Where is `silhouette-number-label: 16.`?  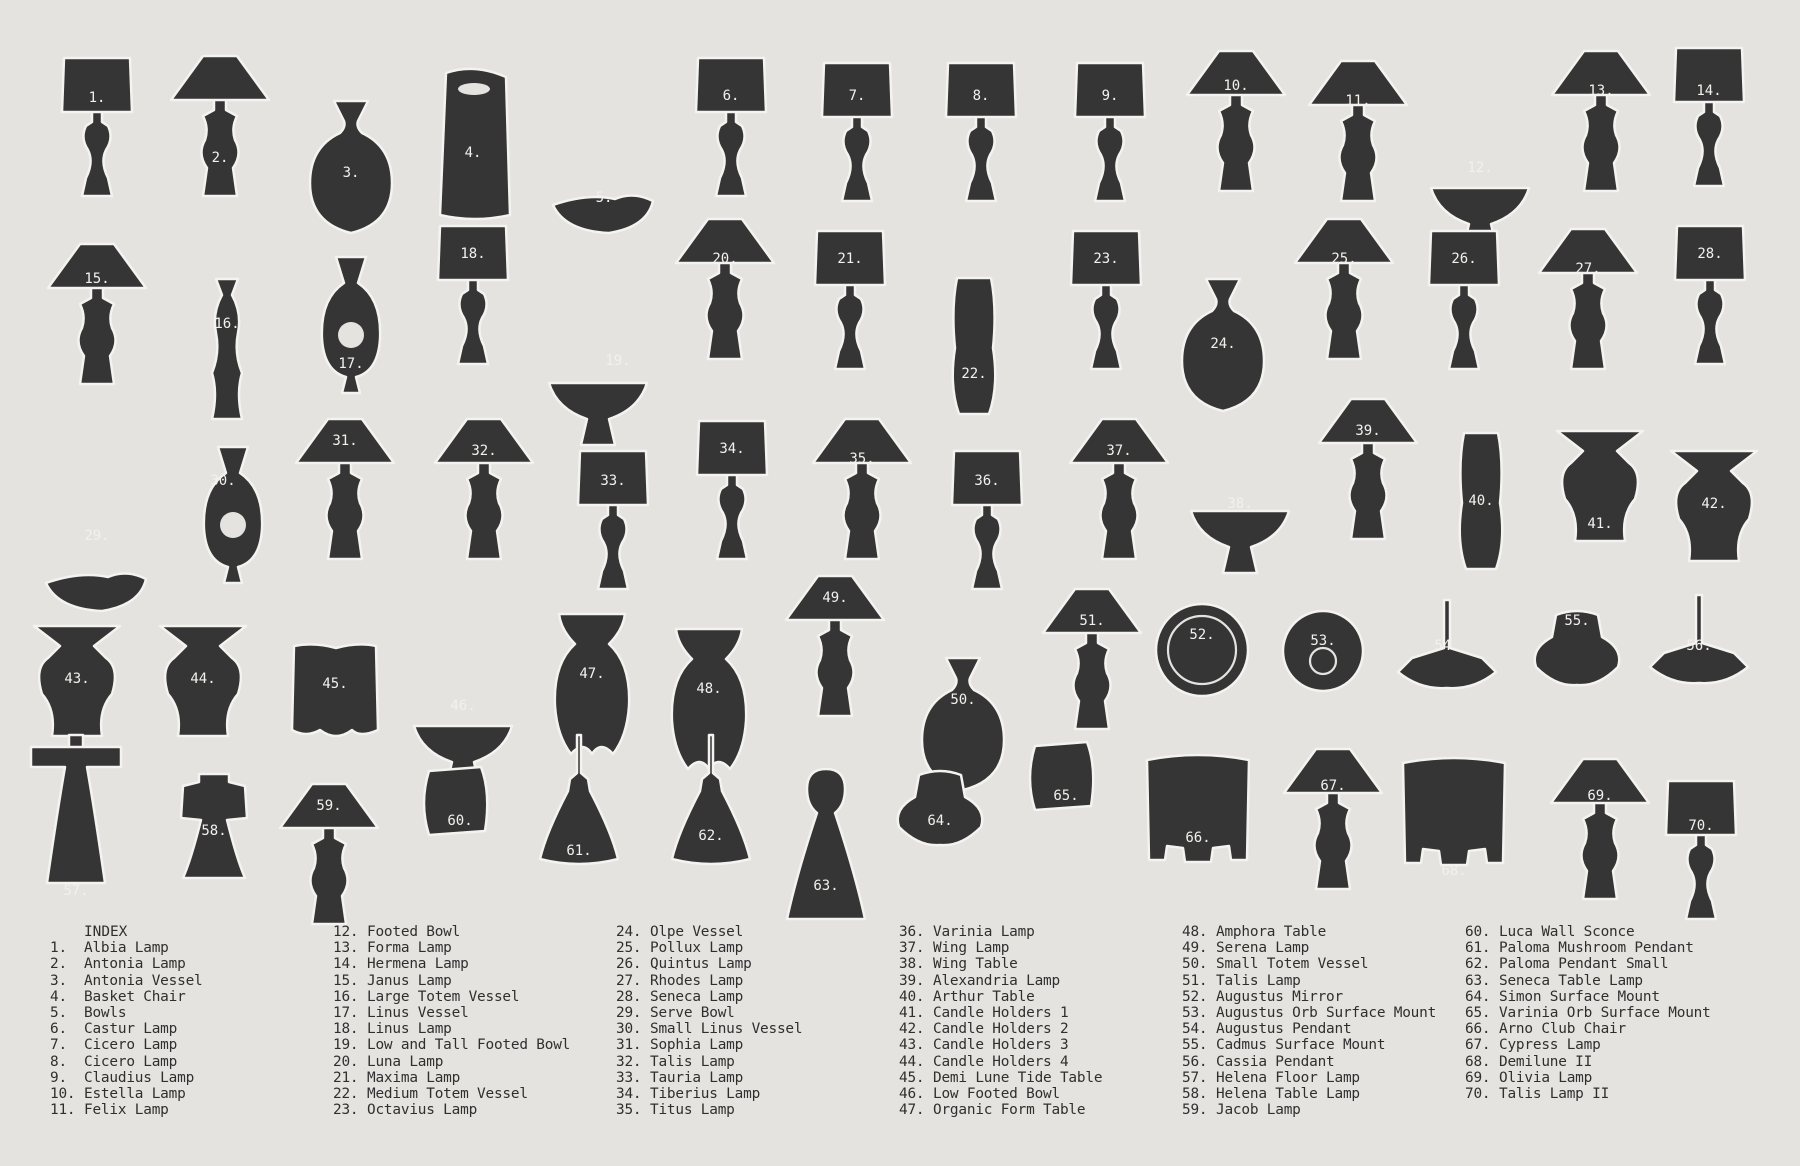
silhouette-number-label: 16. is located at coordinates (227, 324).